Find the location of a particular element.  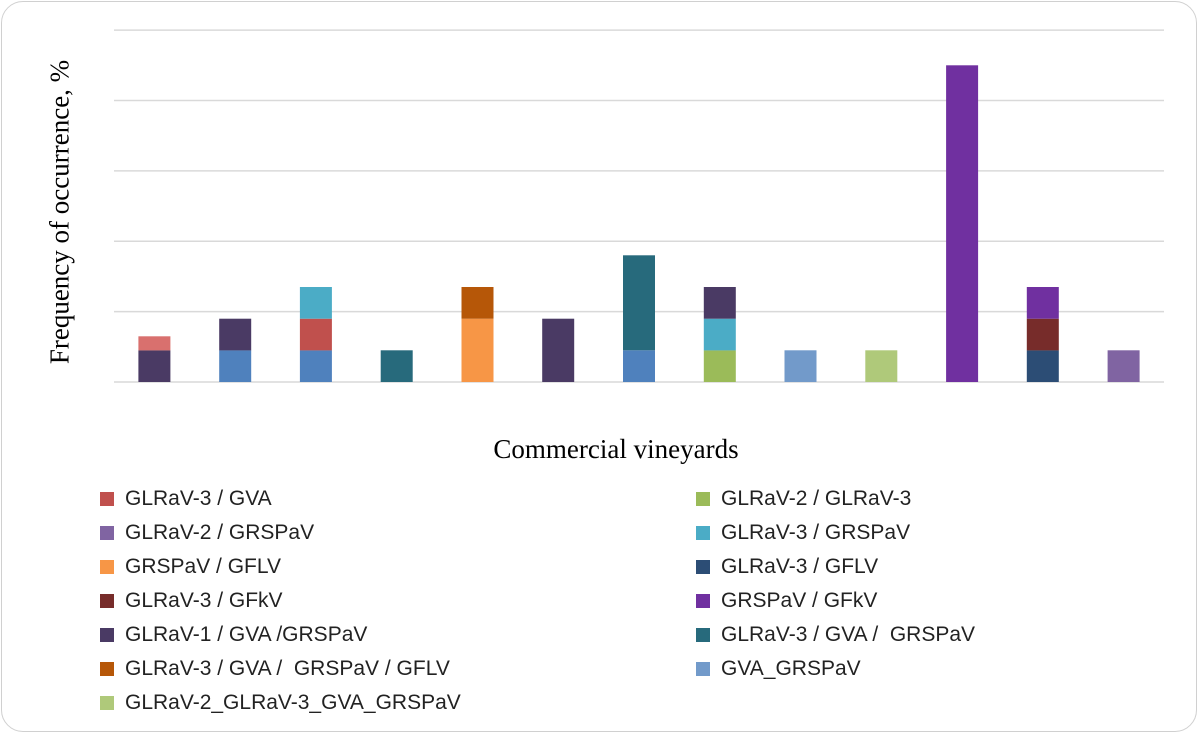

legend-item: GLRaV-1 / GVA /GRSPaV is located at coordinates (398, 635).